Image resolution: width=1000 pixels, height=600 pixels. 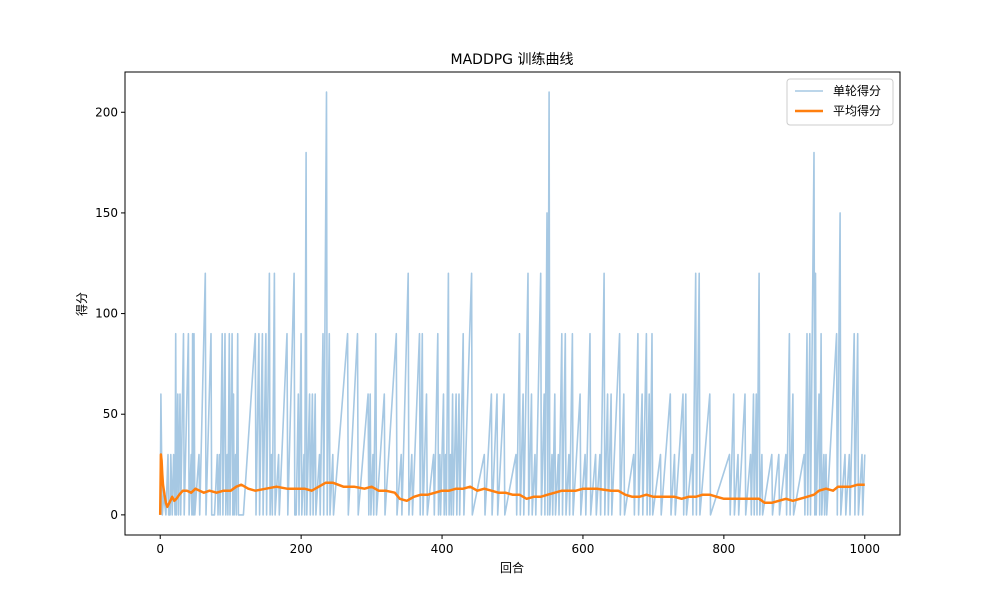 What do you see at coordinates (442, 549) in the screenshot?
I see `x-tick-label: 400` at bounding box center [442, 549].